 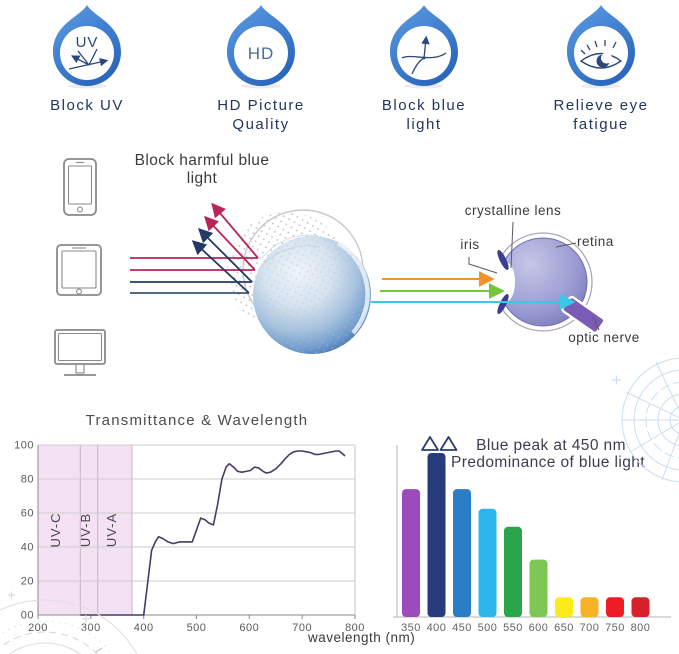 What do you see at coordinates (641, 628) in the screenshot?
I see `bar-label: 800` at bounding box center [641, 628].